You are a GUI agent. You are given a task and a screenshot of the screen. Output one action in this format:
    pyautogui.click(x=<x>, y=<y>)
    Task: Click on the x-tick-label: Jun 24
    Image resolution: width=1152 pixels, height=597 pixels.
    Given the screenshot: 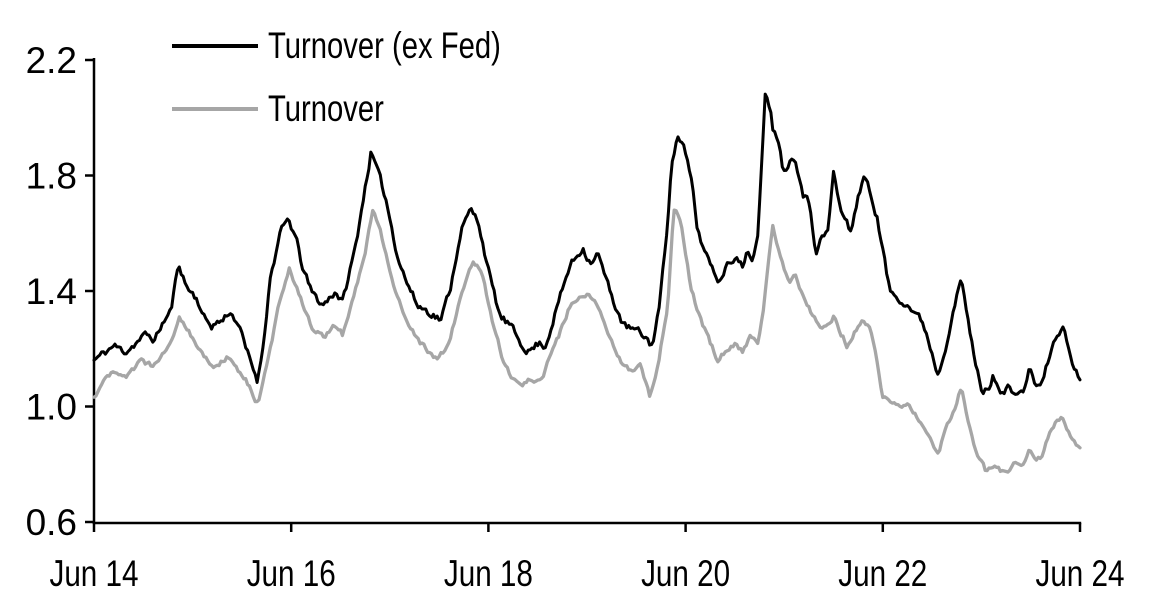 What is the action you would take?
    pyautogui.click(x=1080, y=573)
    